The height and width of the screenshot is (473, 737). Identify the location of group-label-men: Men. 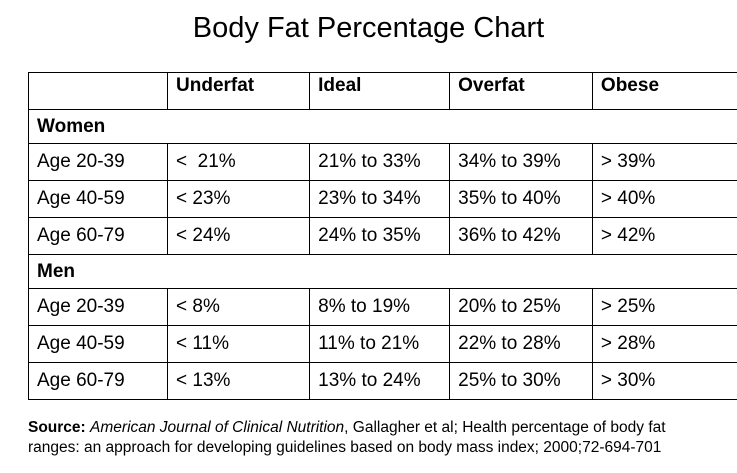
(382, 271).